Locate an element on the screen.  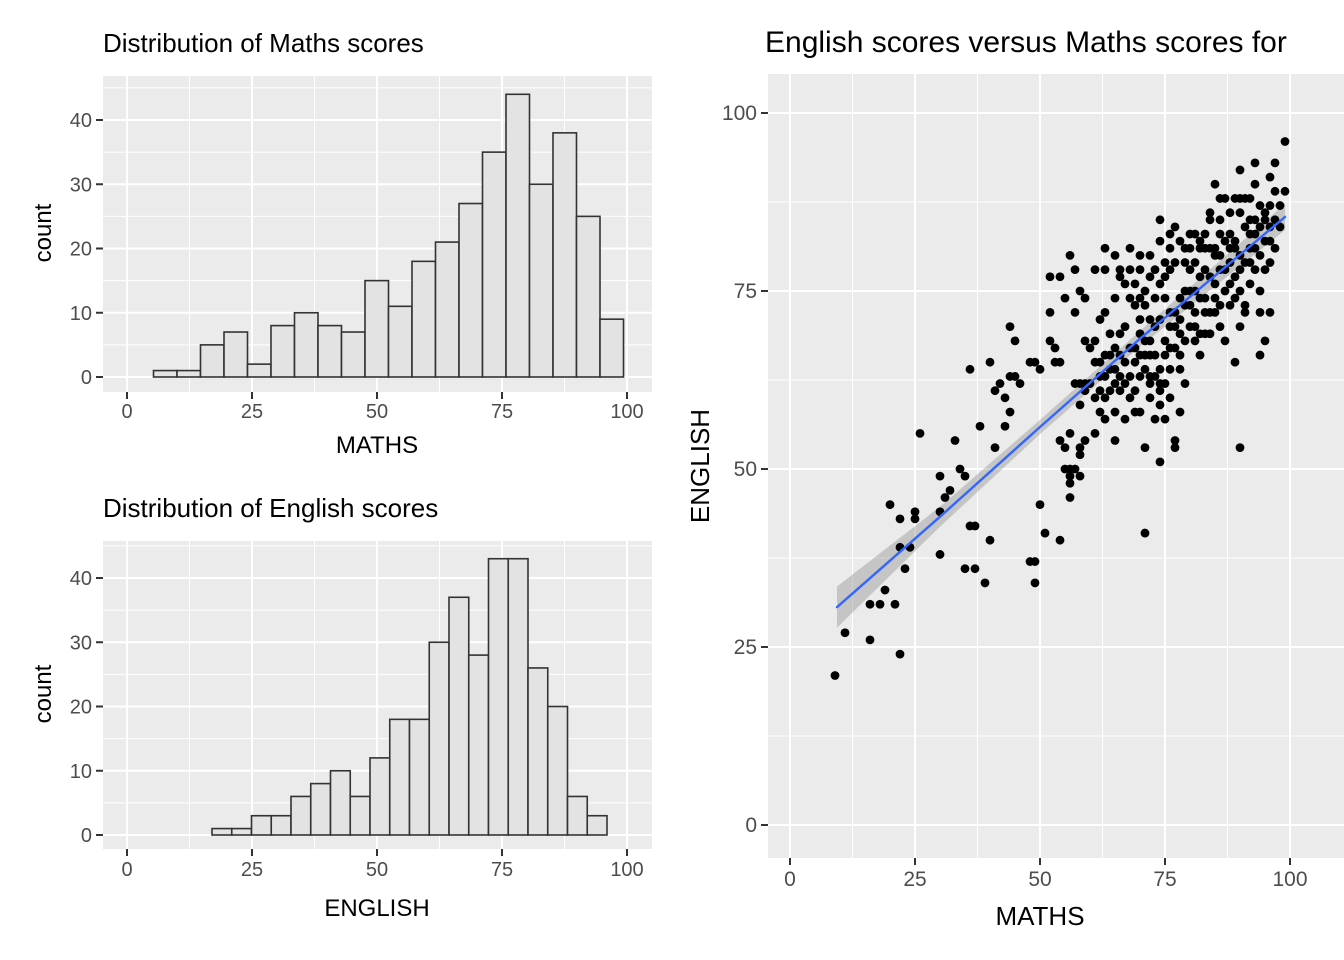
scatter-y-tick-label: 100 is located at coordinates (739, 113).